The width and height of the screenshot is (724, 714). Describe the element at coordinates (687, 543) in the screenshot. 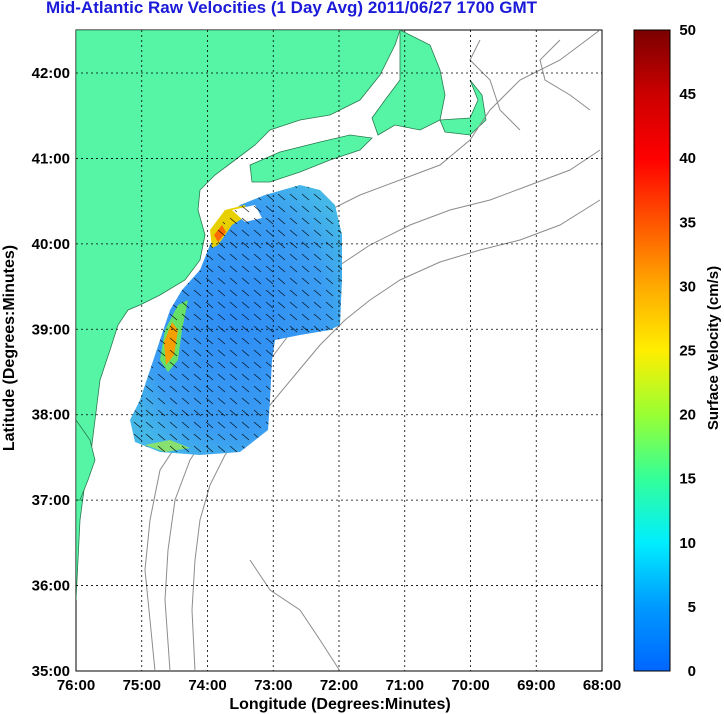

I see `colorbar-tick-label: 10` at that location.